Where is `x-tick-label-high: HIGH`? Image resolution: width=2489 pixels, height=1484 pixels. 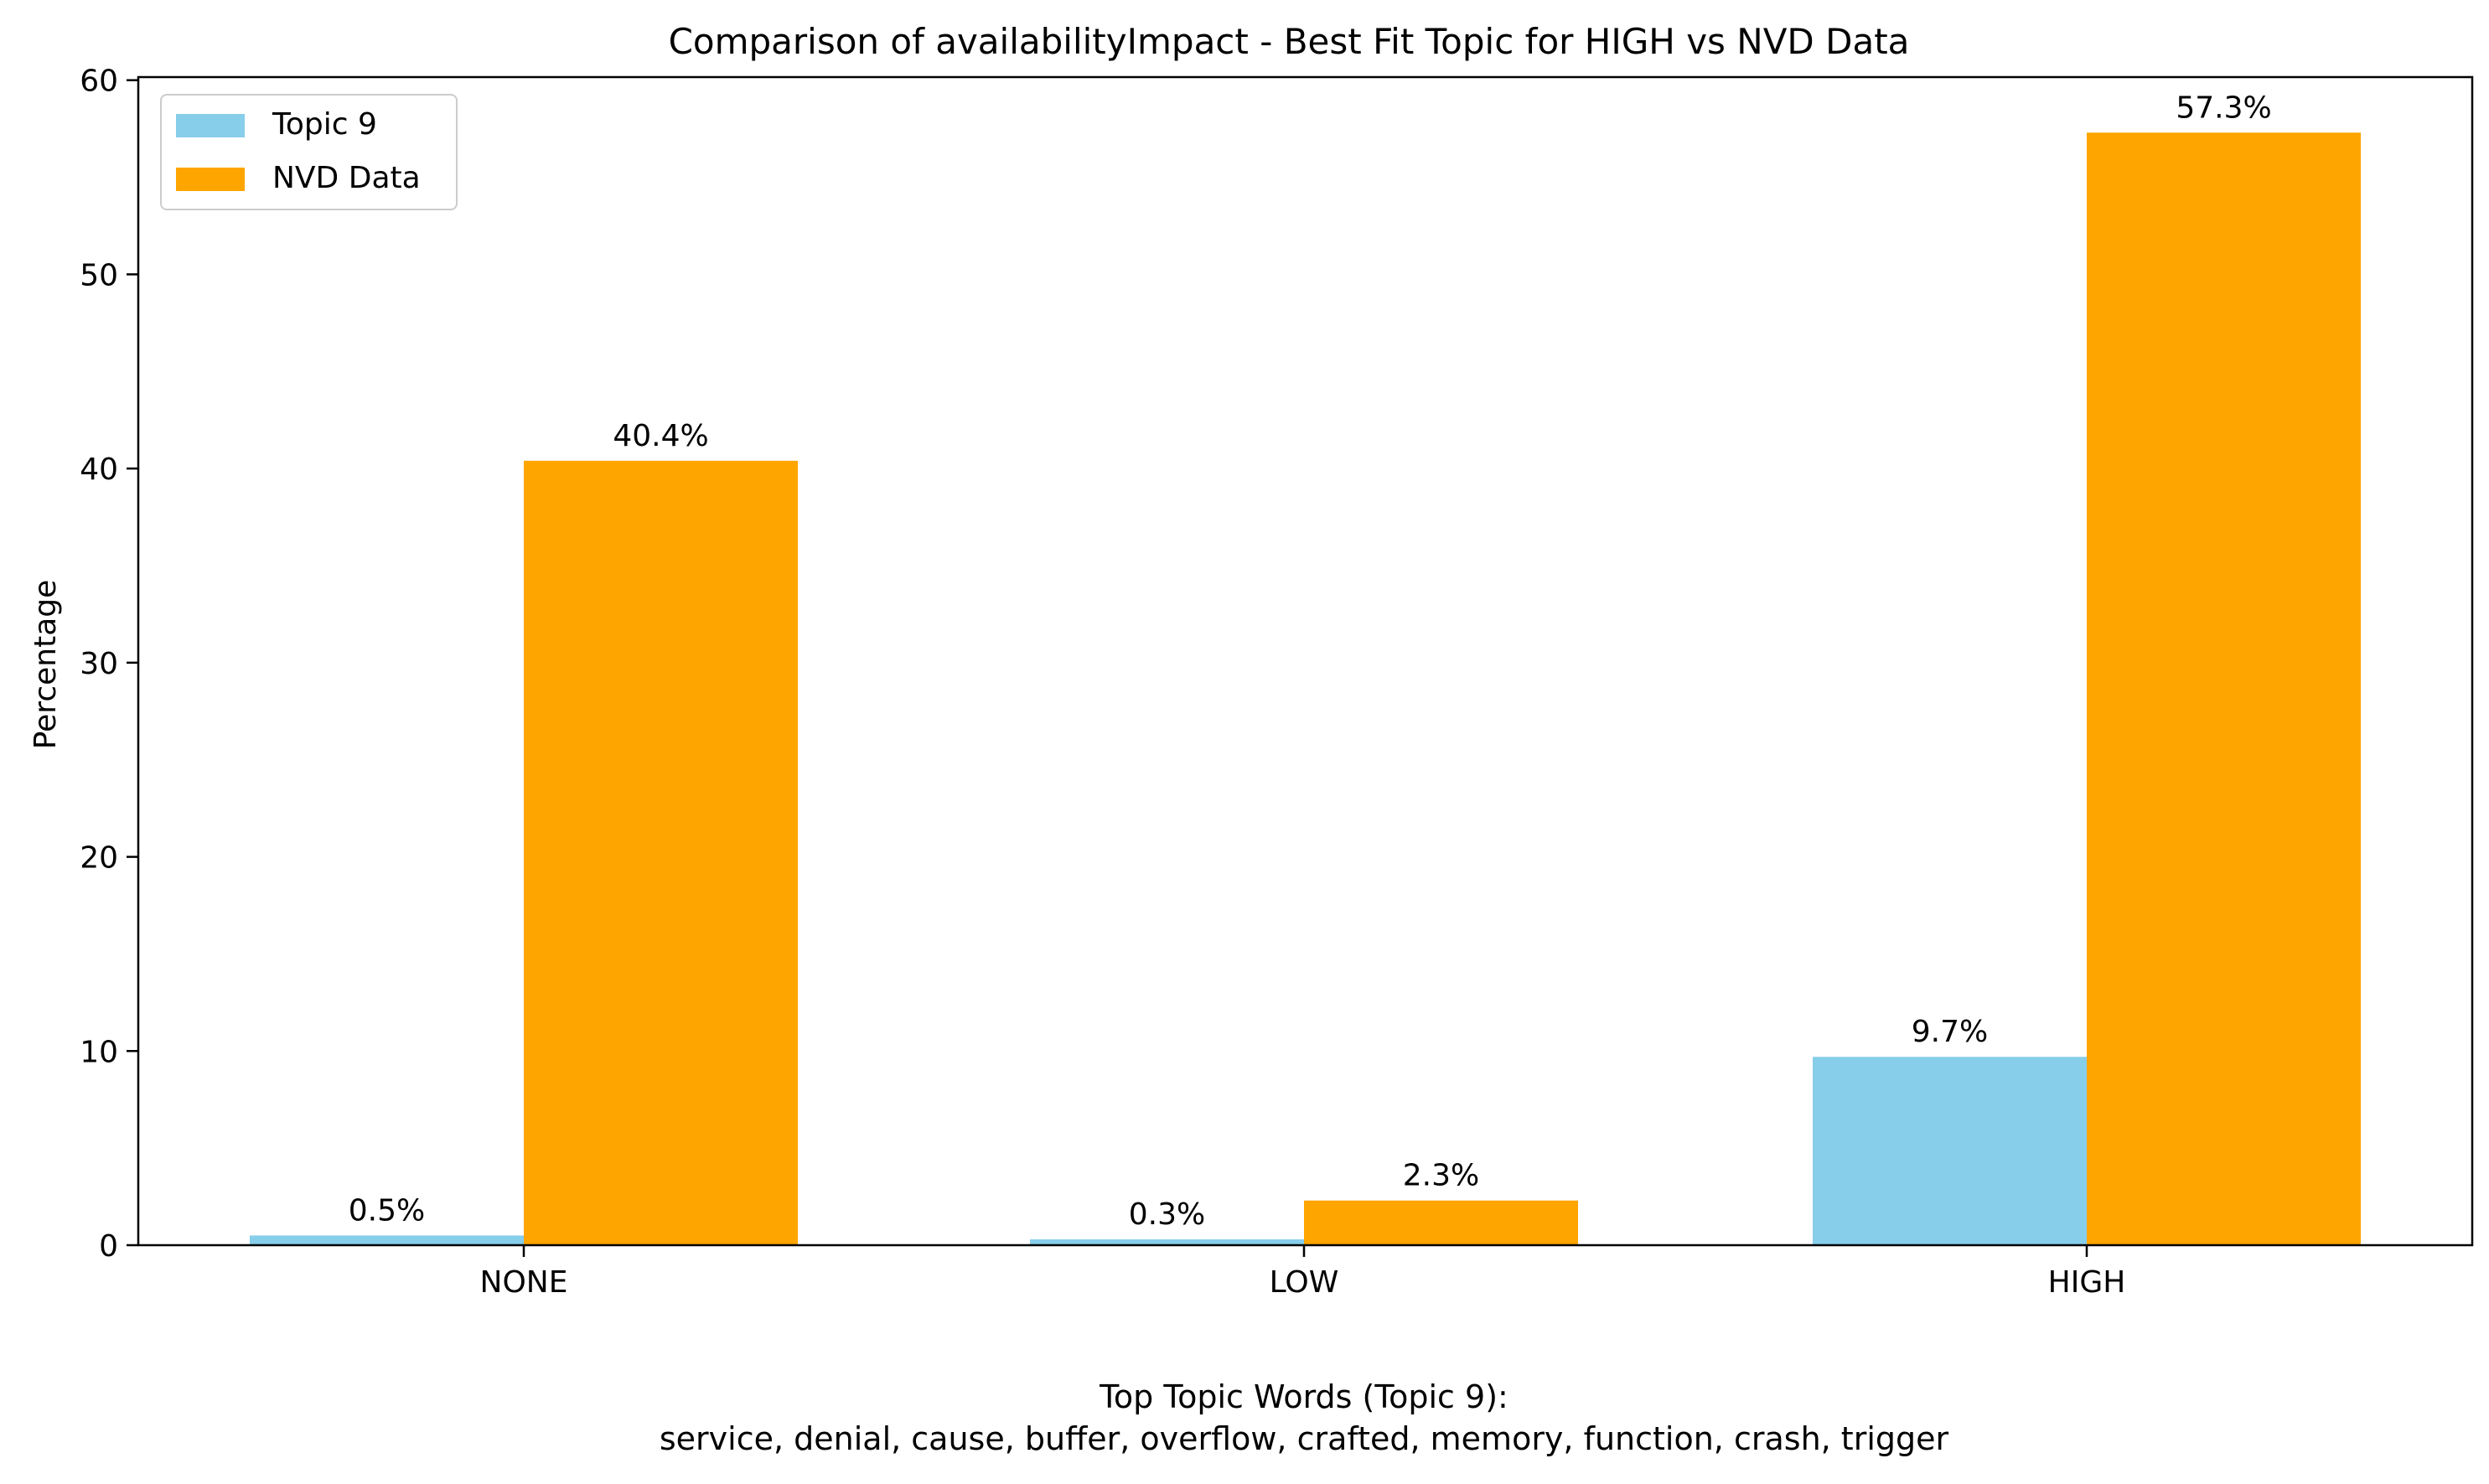
x-tick-label-high: HIGH is located at coordinates (2087, 1283).